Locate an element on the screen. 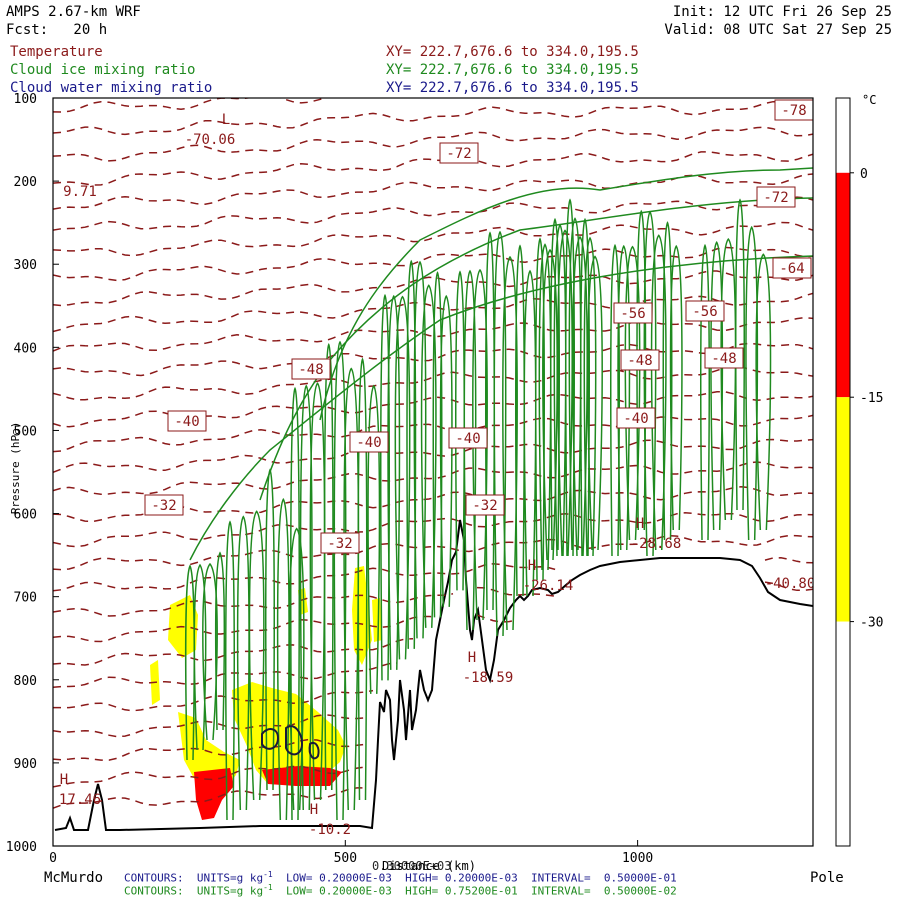  model-title: AMPS 2.67-km WRF is located at coordinates (73, 12).